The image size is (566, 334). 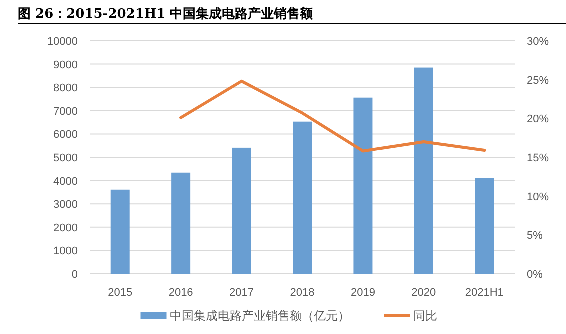 I want to click on line-series, so click(x=333, y=116).